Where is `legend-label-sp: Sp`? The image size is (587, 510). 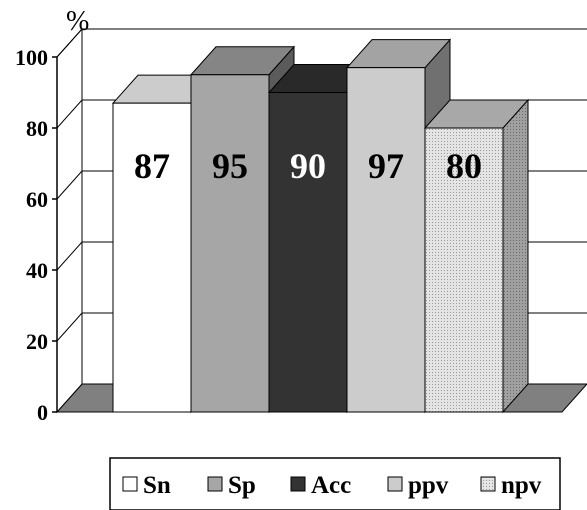 legend-label-sp: Sp is located at coordinates (242, 485).